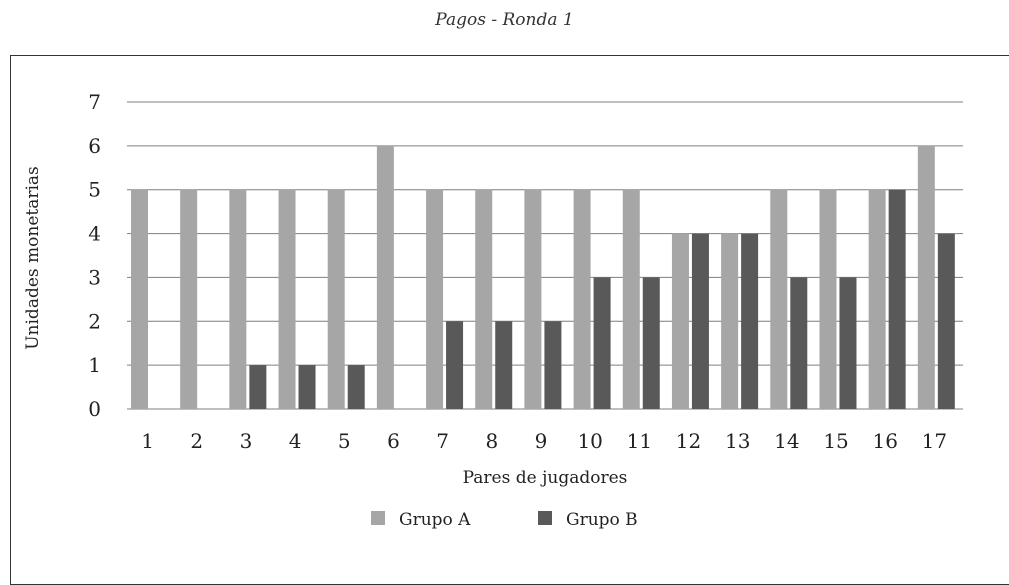 This screenshot has width=1009, height=585. I want to click on legend-swatch-grupo-a, so click(378, 518).